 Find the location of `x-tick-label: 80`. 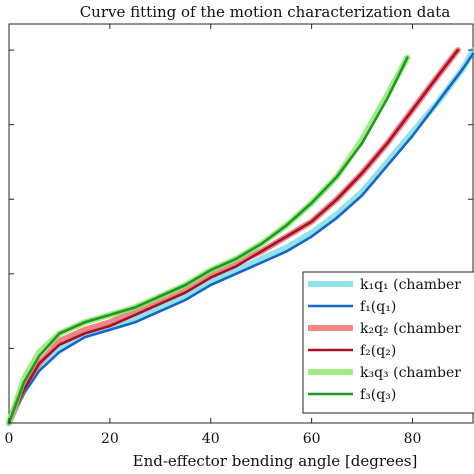

x-tick-label: 80 is located at coordinates (413, 439).